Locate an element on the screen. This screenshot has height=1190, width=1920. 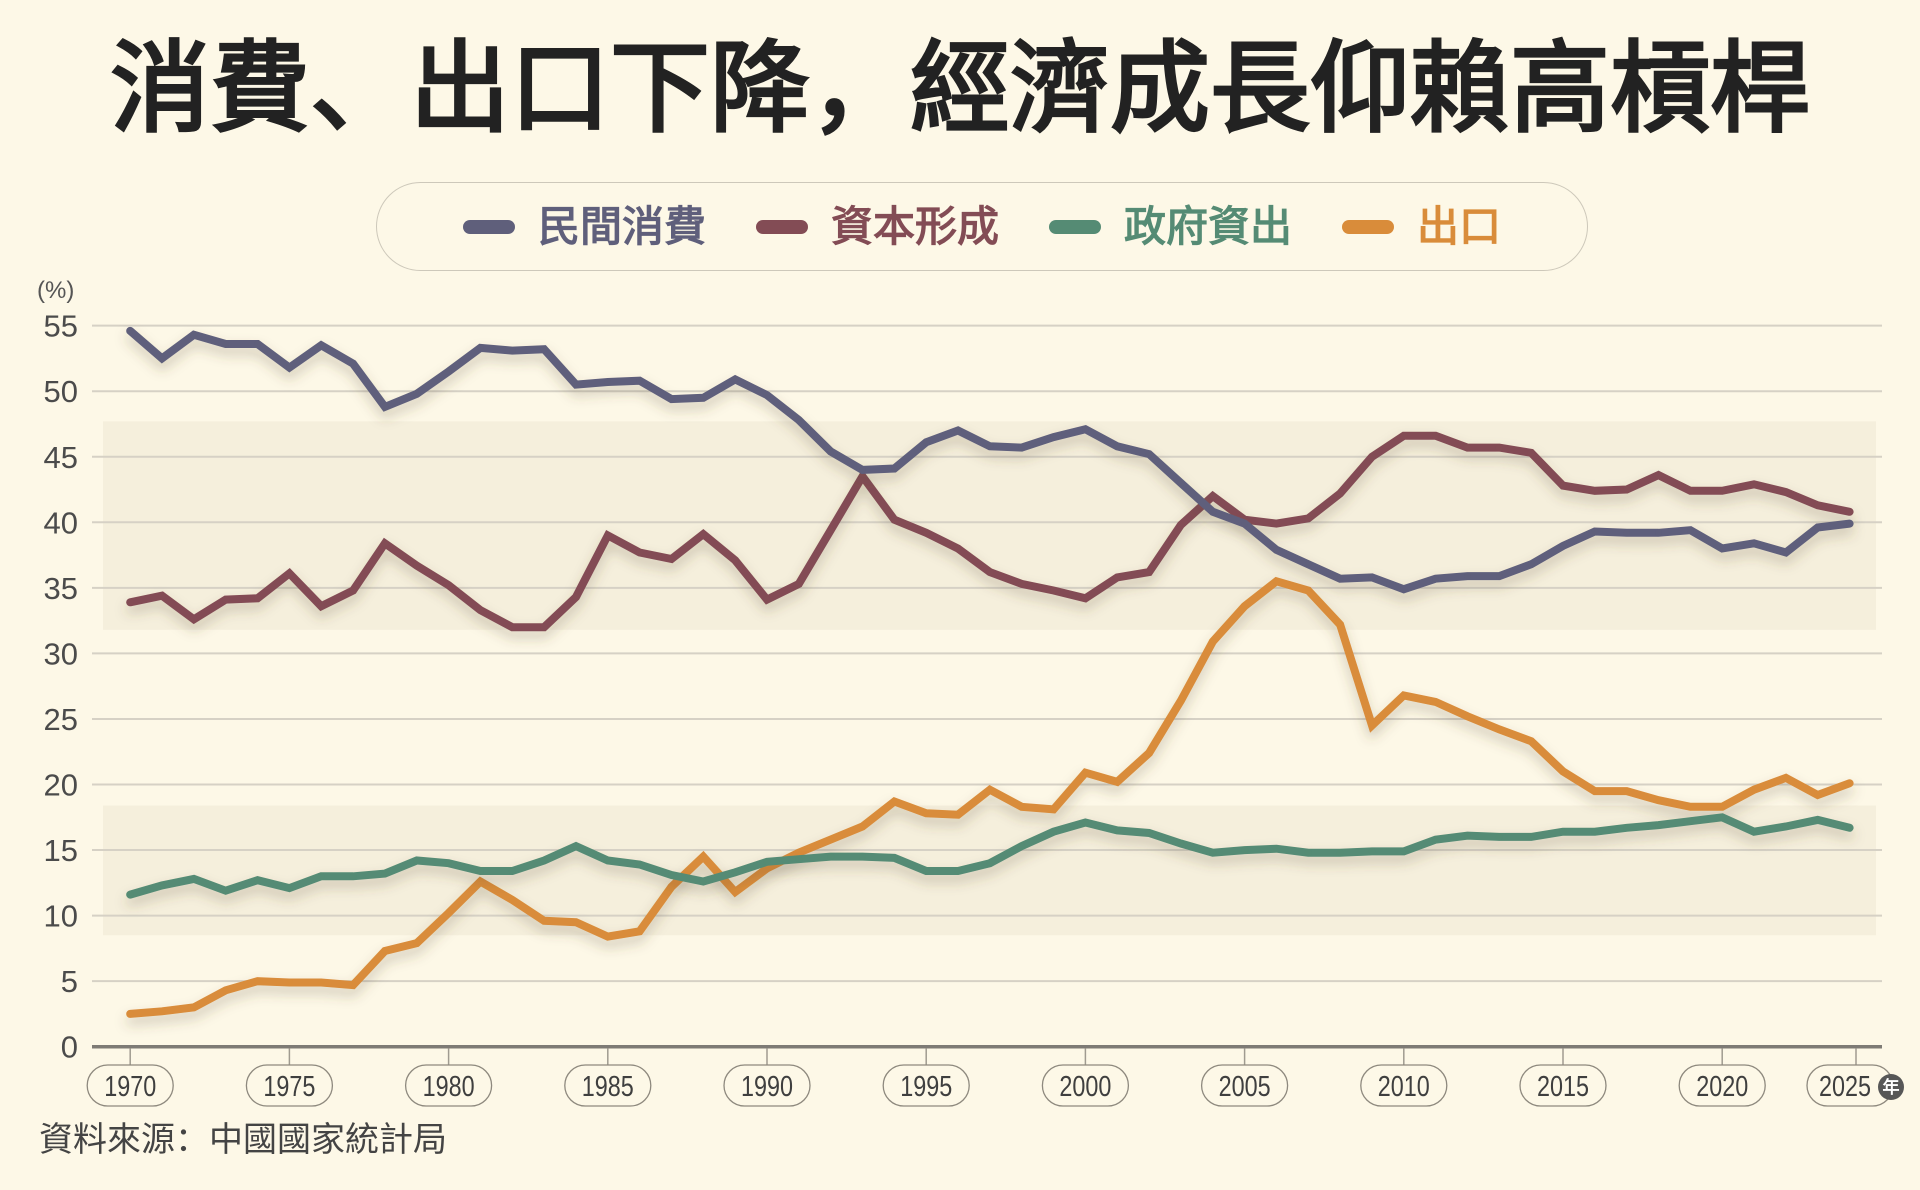
legend: 民間消費 資本形成 政府資出 出口 is located at coordinates (982, 226).